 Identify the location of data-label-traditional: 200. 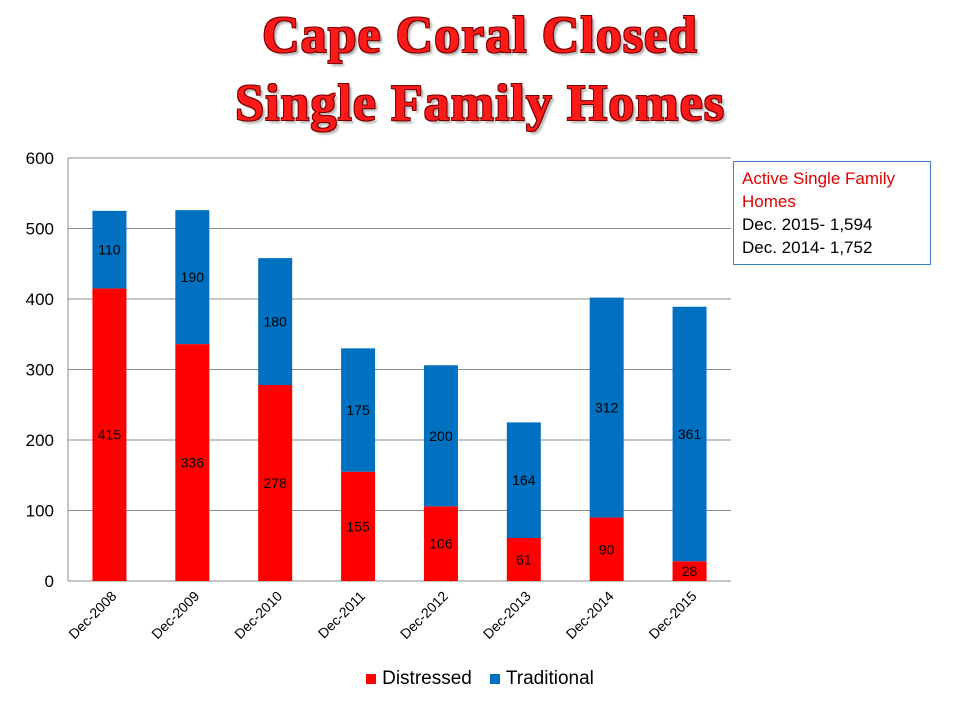
(441, 436).